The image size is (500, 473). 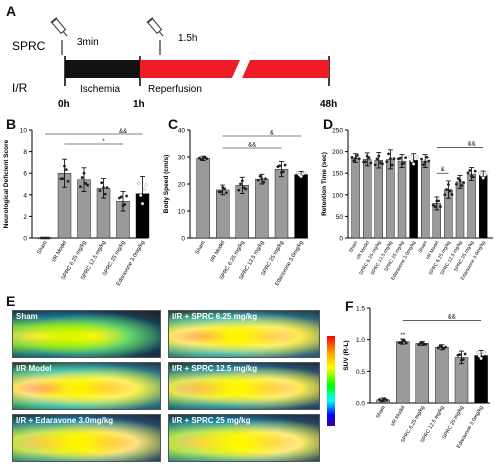 I want to click on y-tick-label: 0, so click(x=25, y=239).